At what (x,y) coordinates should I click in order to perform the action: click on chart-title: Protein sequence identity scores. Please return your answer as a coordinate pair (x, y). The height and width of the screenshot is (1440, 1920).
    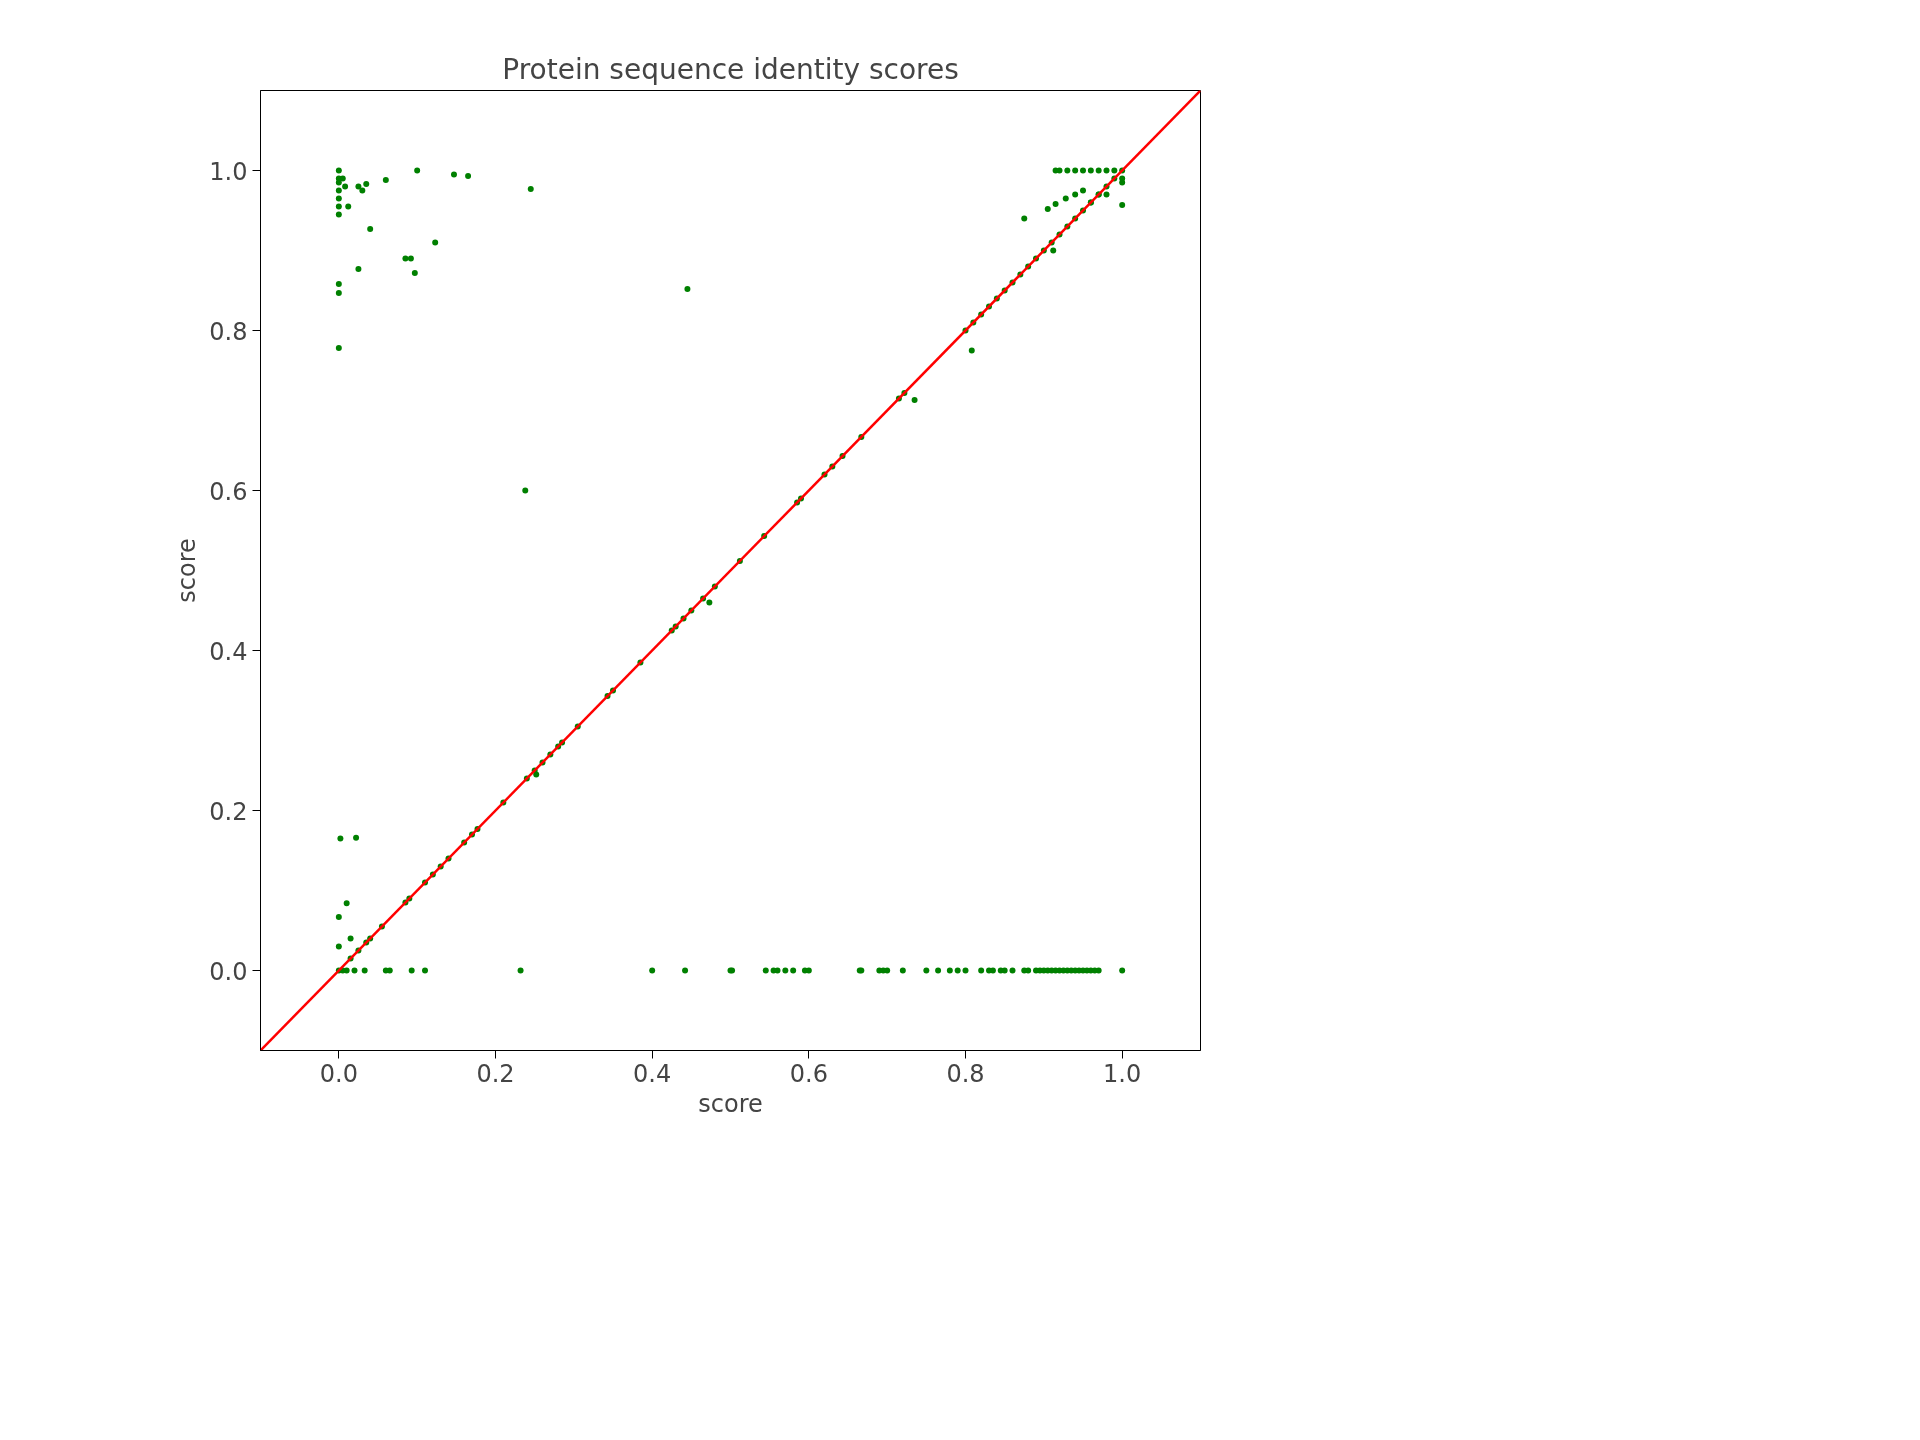
    Looking at the image, I should click on (730, 69).